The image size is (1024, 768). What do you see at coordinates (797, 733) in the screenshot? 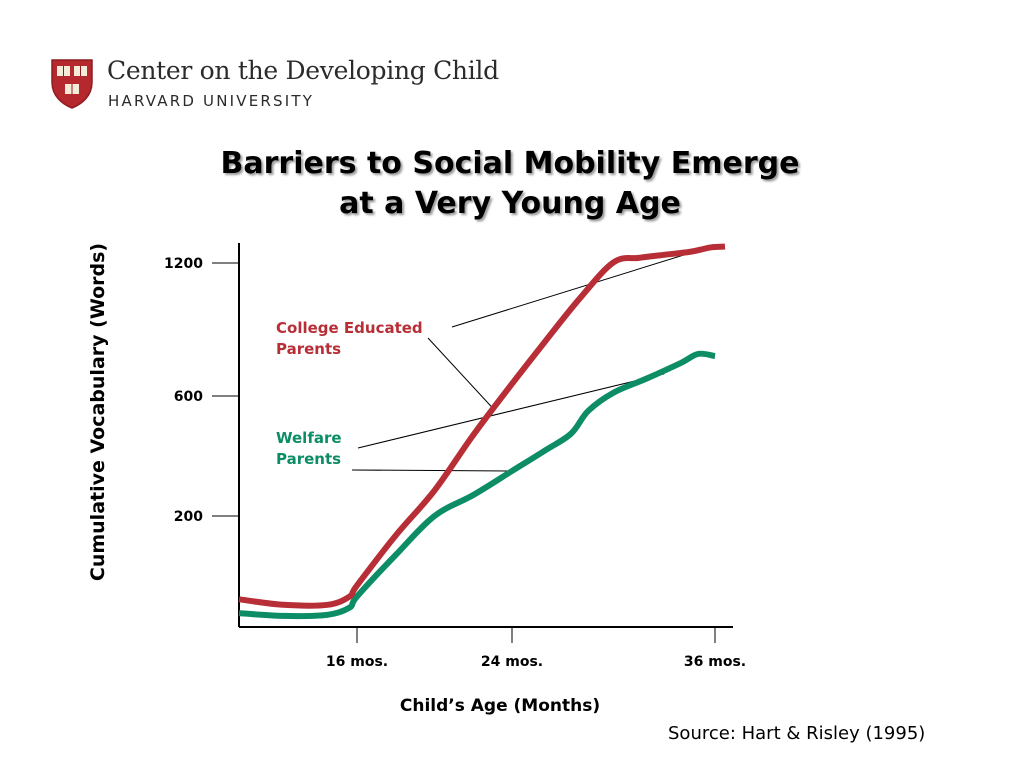
I see `source-citation: Source: Hart & Risley (1995)` at bounding box center [797, 733].